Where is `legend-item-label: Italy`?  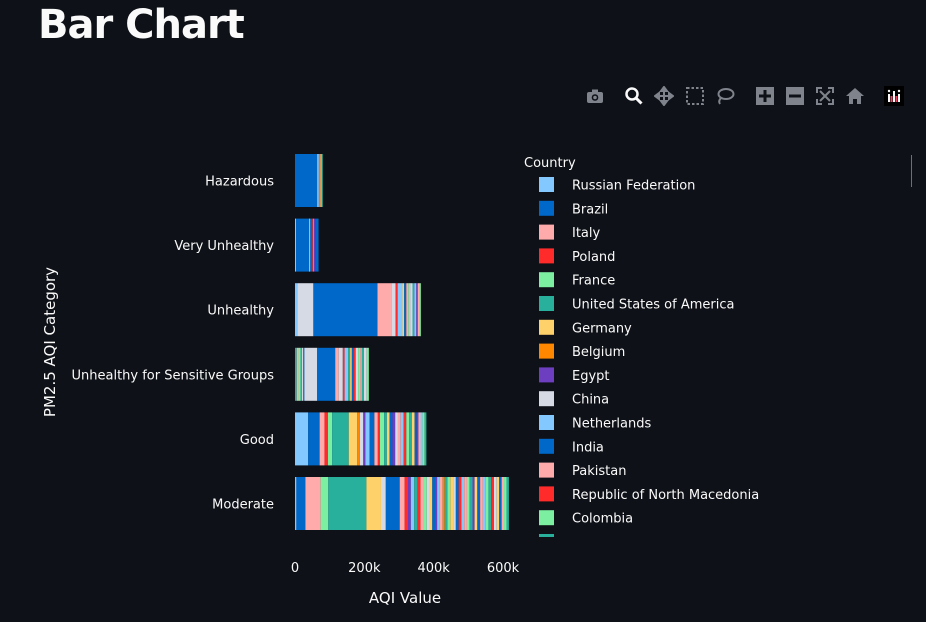
legend-item-label: Italy is located at coordinates (586, 233).